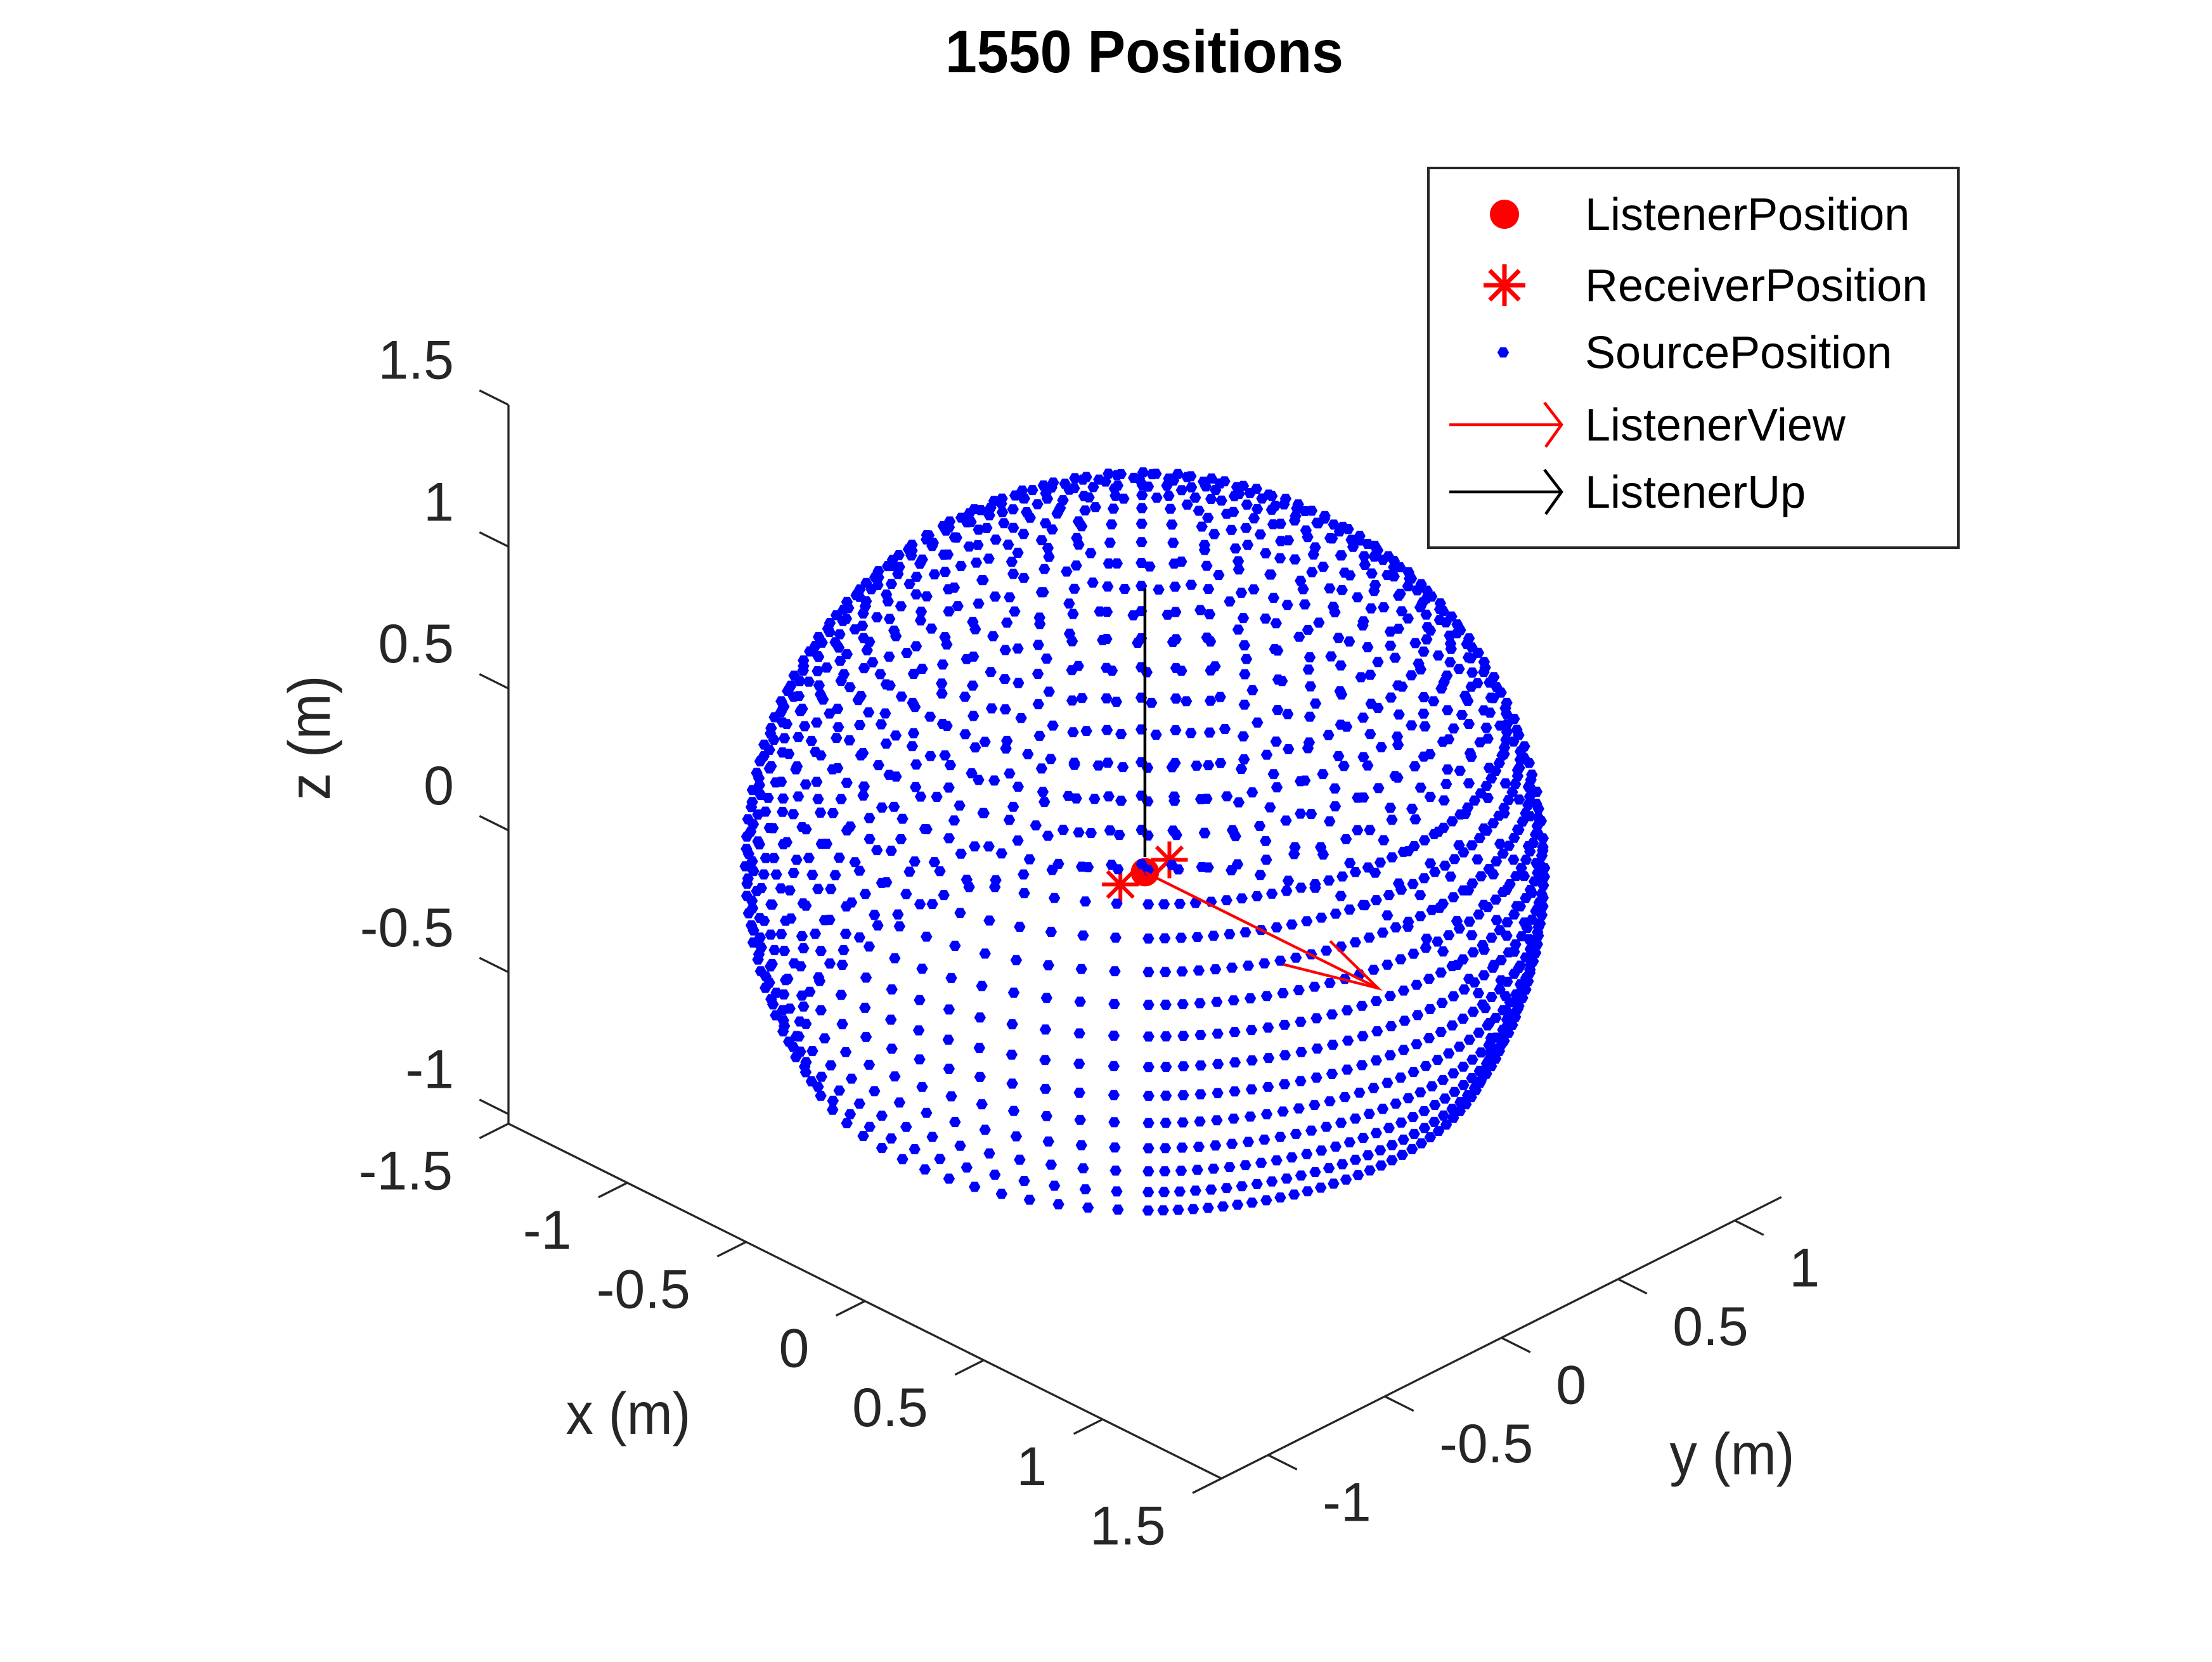  Describe the element at coordinates (1695, 492) in the screenshot. I see `svg-text: ListenerUp` at that location.